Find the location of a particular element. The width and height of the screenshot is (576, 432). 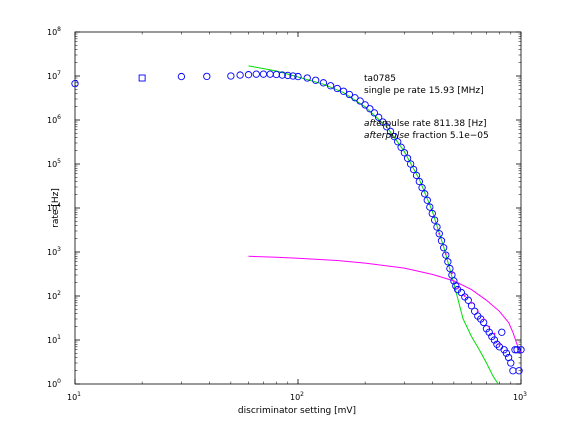

y-tick-exponent: 7 is located at coordinates (59, 73).